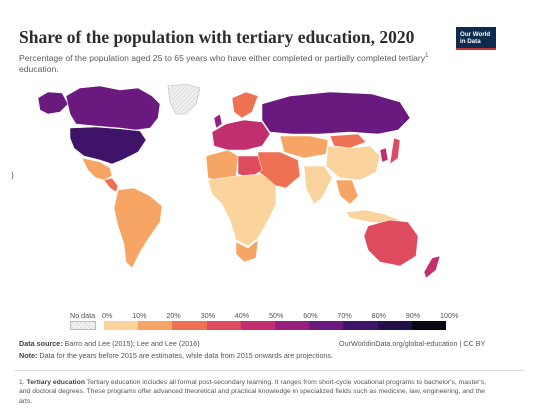 The height and width of the screenshot is (417, 539). Describe the element at coordinates (391, 243) in the screenshot. I see `region-australia` at that location.